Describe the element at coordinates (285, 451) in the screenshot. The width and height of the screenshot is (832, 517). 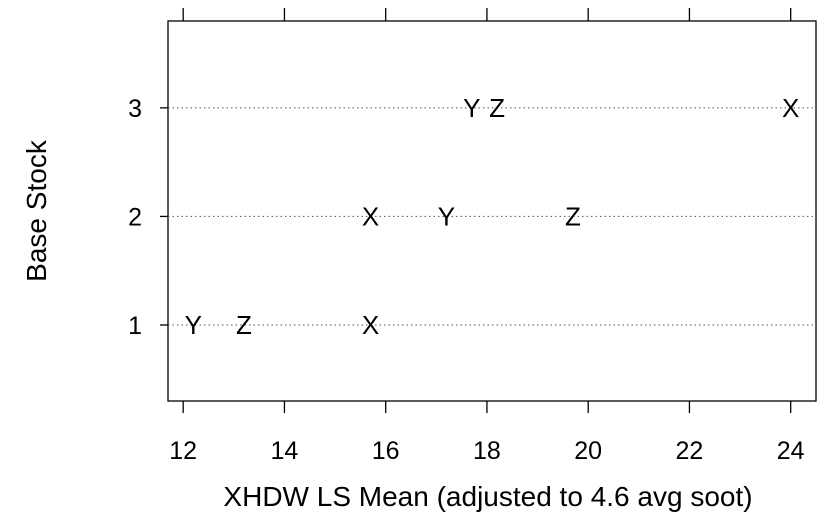
I see `x-tick-label: 14` at that location.